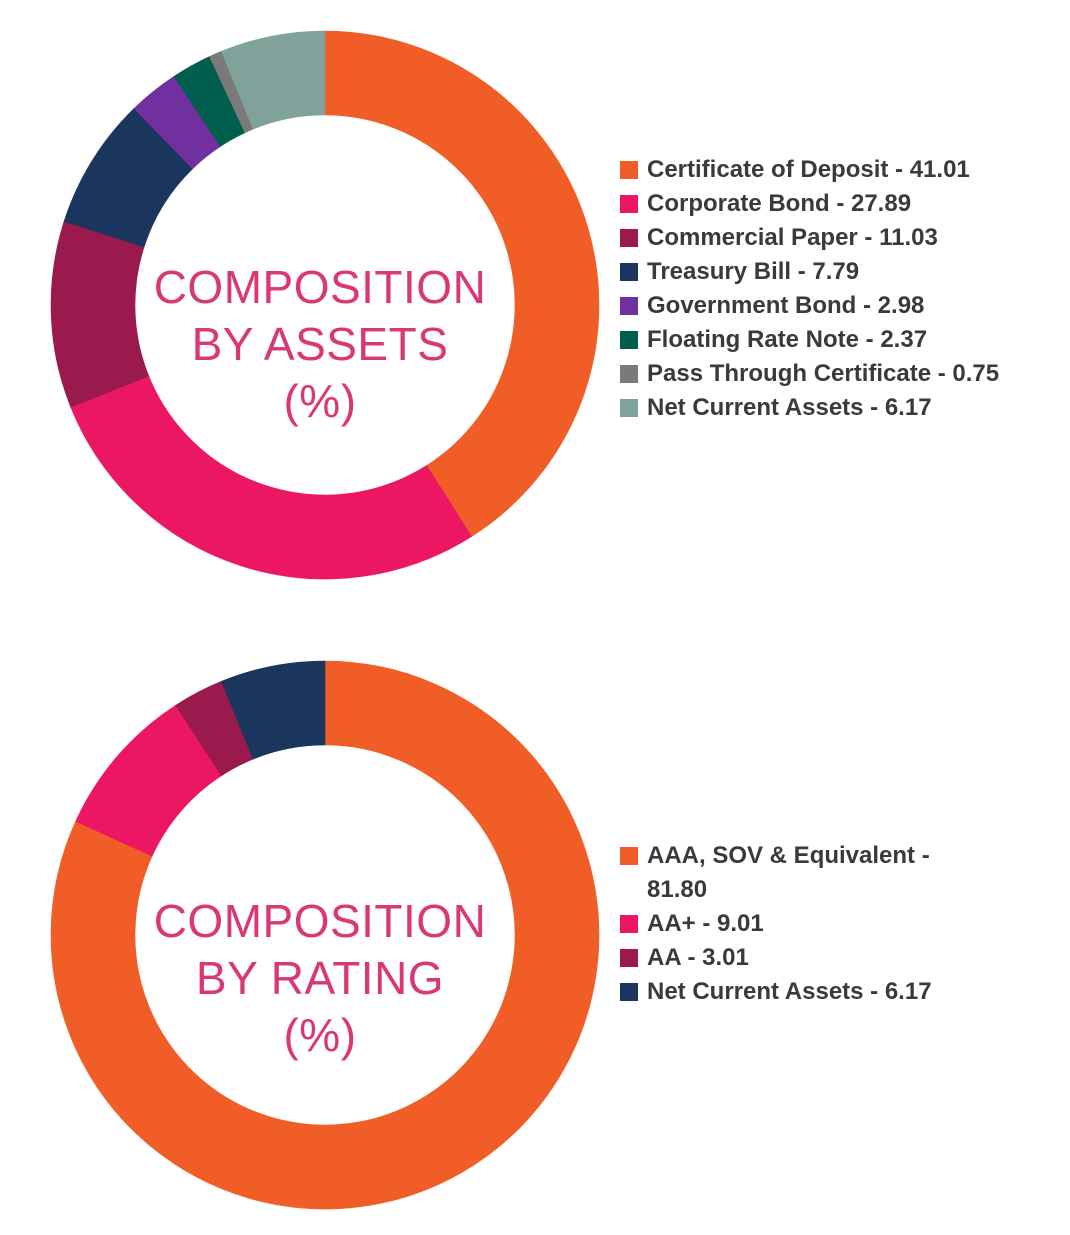 The height and width of the screenshot is (1235, 1070). I want to click on legend-item-floating-rate-note: Floating Rate Note - 2.37, so click(840, 340).